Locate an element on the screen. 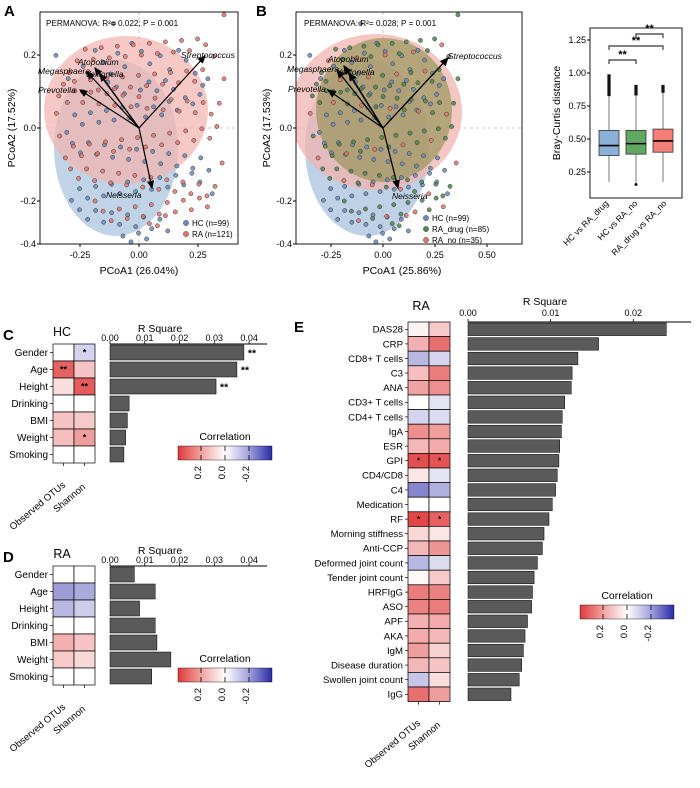 This screenshot has height=788, width=700. taxa-label-megasphaera-a: Megasphaera is located at coordinates (64, 71).